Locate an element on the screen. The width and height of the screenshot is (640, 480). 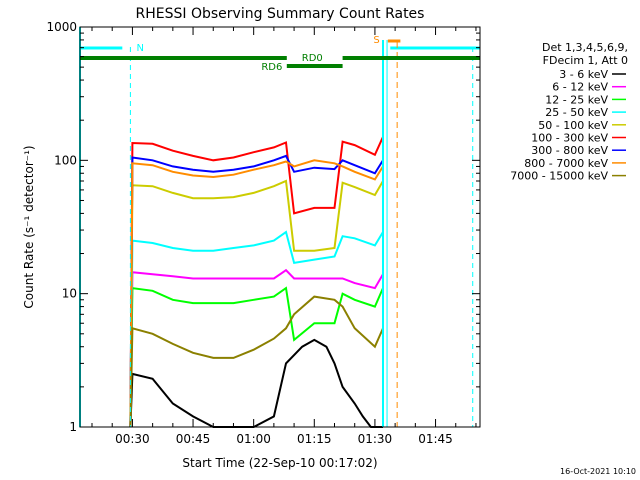
x-tick-label: 01:30 is located at coordinates (375, 439).